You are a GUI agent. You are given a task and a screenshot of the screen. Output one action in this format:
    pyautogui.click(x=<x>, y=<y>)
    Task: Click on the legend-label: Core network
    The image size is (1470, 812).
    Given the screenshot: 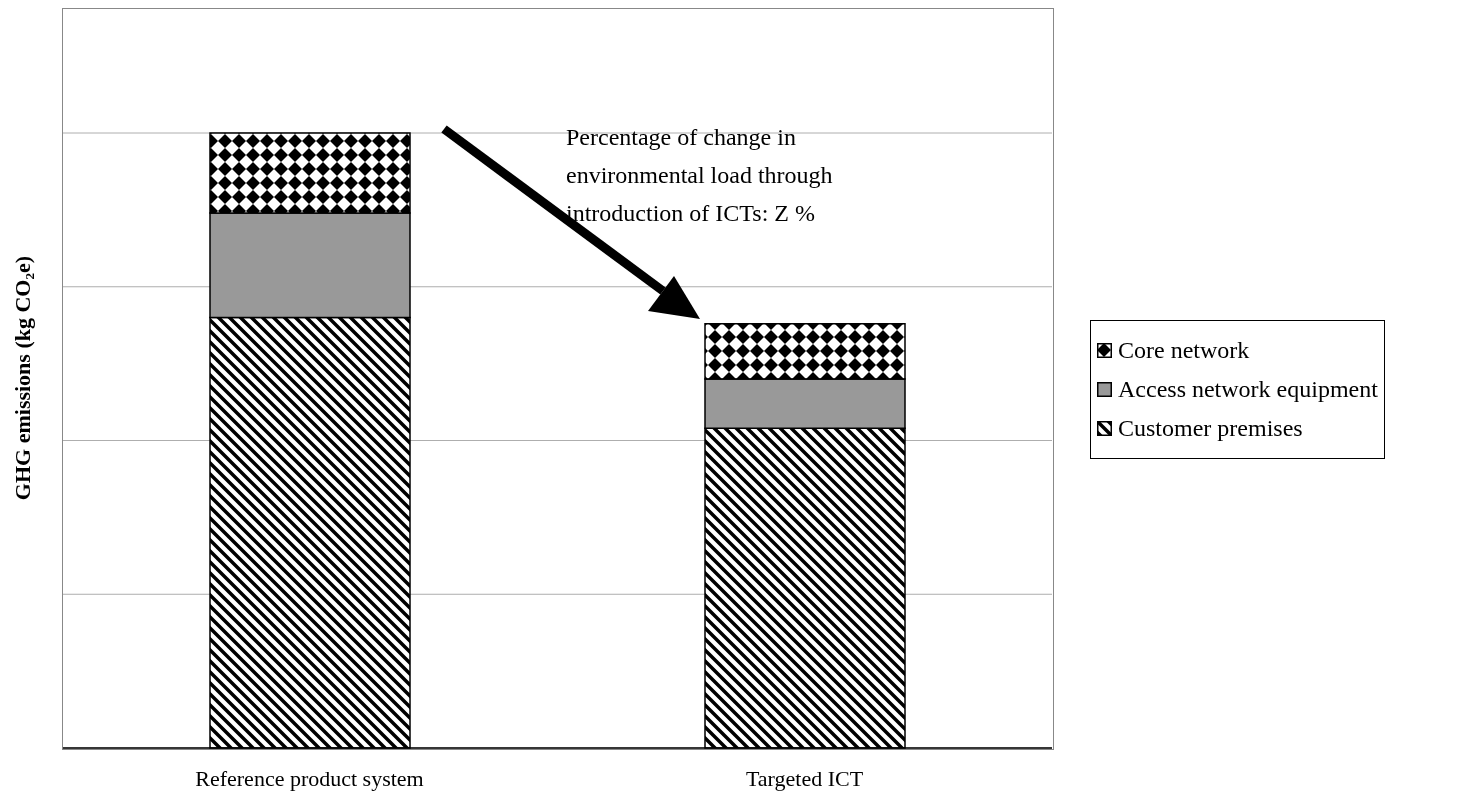 What is the action you would take?
    pyautogui.click(x=1184, y=350)
    